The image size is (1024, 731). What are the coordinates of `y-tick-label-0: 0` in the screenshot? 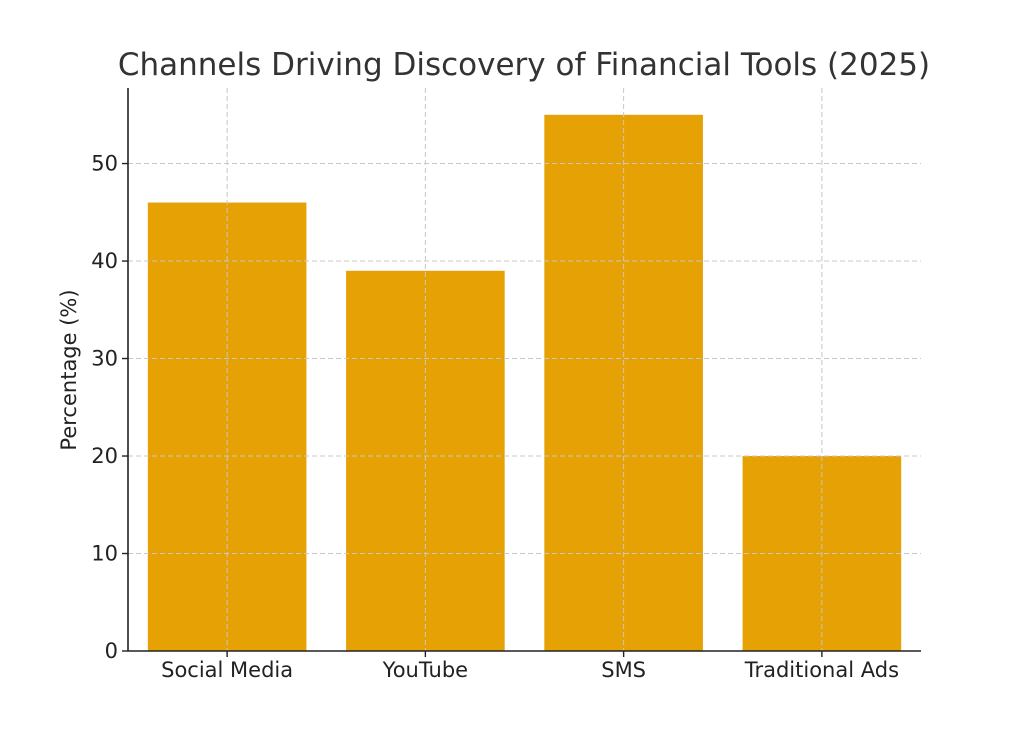 It's located at (111, 651).